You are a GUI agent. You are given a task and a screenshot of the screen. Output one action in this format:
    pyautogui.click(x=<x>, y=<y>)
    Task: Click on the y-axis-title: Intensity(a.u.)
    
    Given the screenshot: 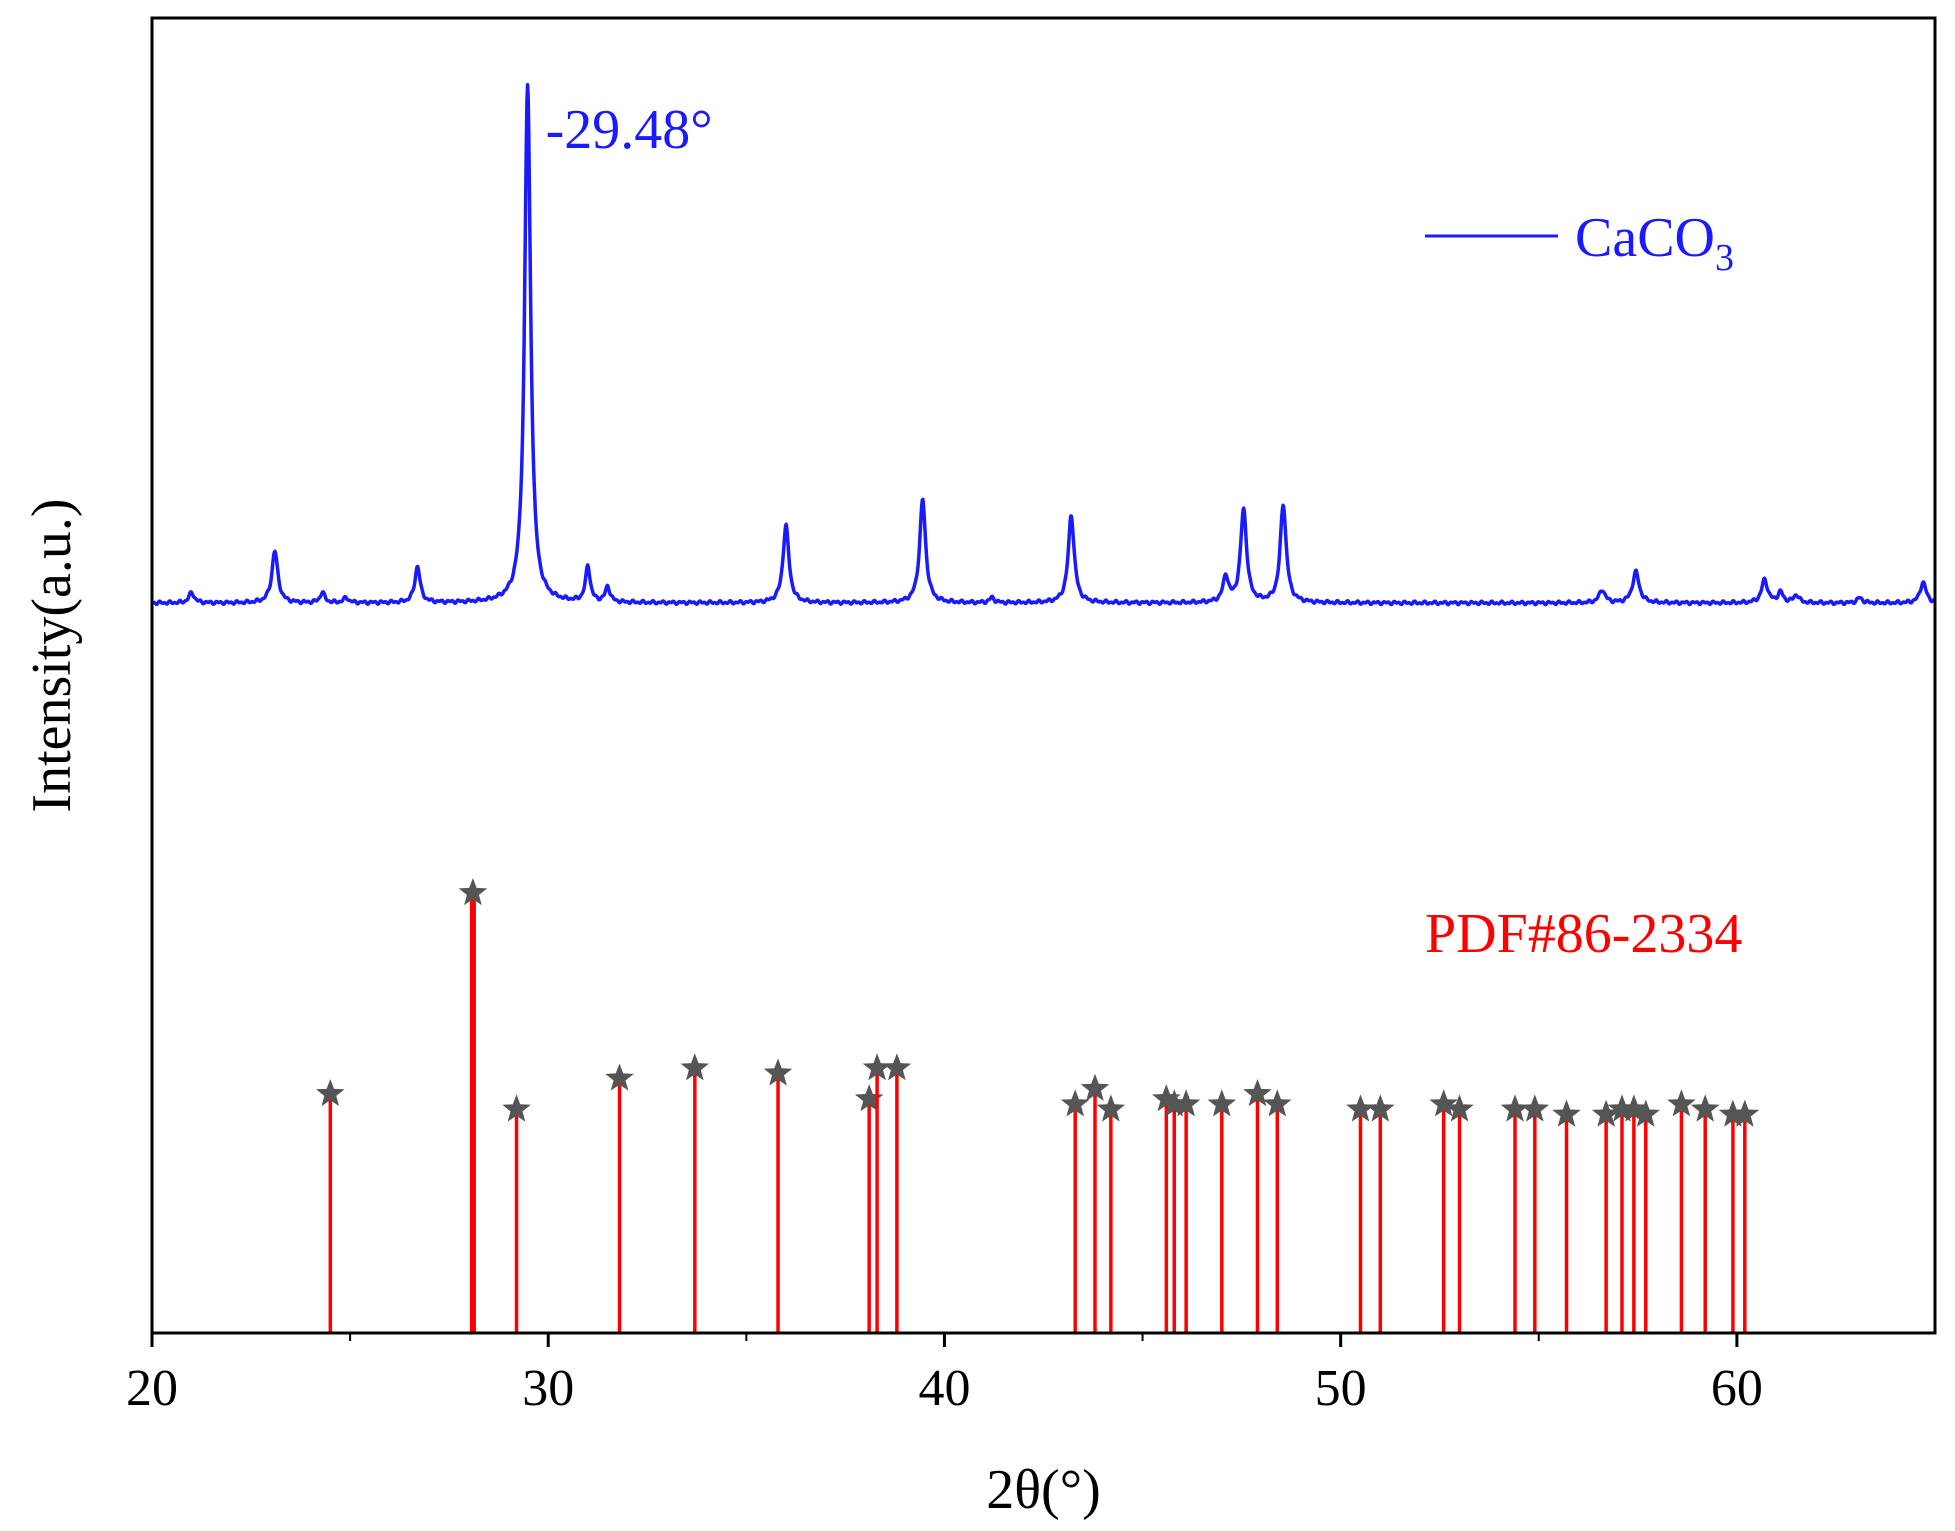 What is the action you would take?
    pyautogui.click(x=52, y=655)
    